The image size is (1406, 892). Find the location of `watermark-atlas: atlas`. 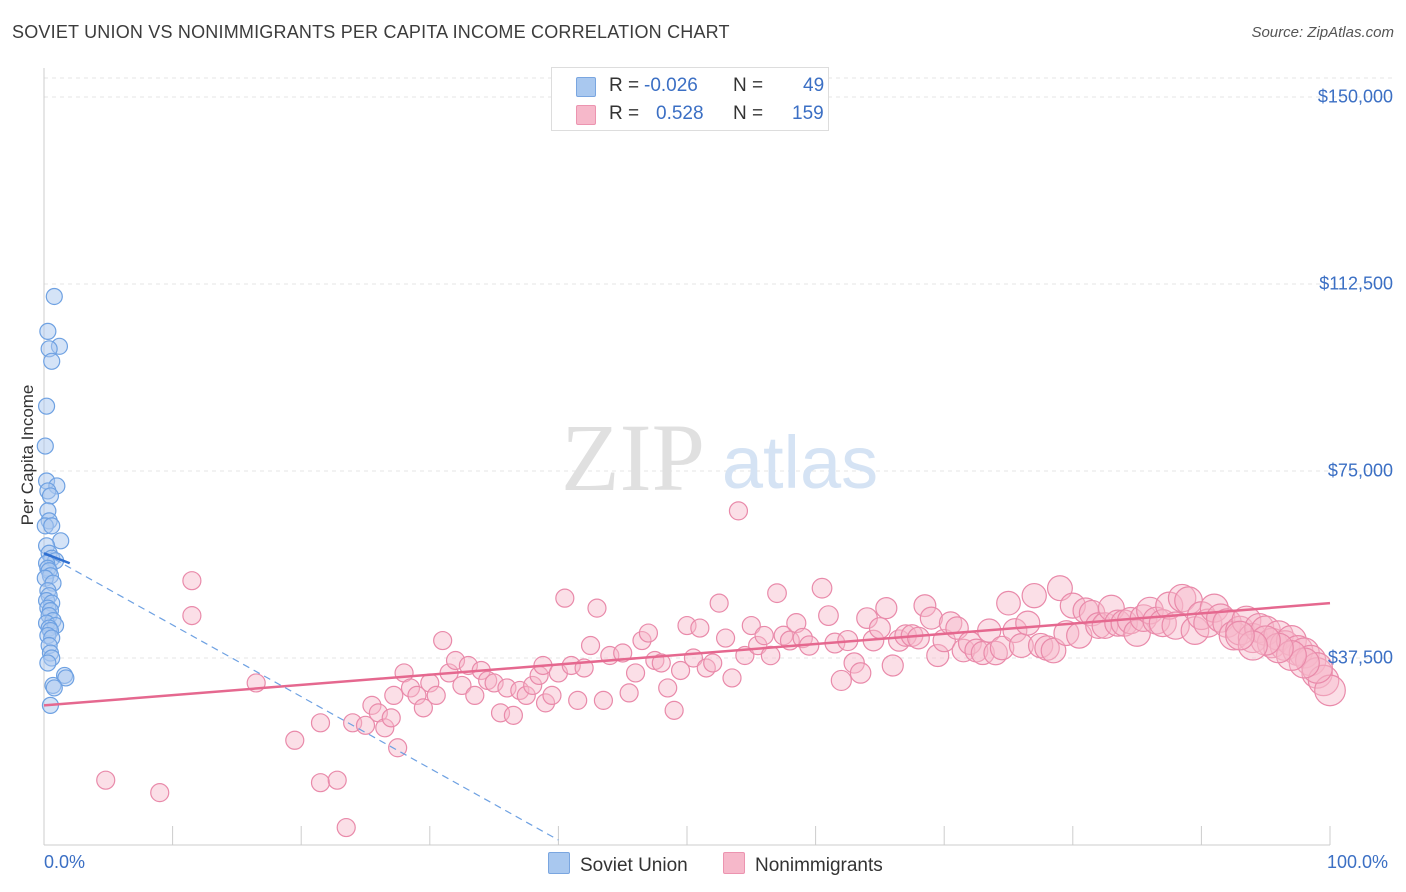

watermark-atlas: atlas is located at coordinates (800, 462).